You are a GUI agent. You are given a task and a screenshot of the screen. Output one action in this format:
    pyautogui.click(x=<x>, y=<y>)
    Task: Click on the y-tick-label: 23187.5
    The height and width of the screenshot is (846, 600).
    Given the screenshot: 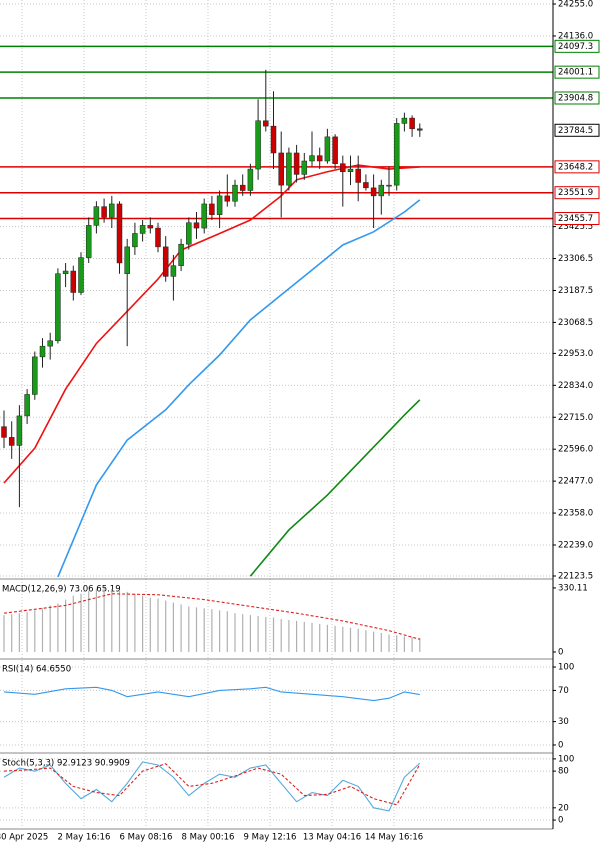 What is the action you would take?
    pyautogui.click(x=575, y=291)
    